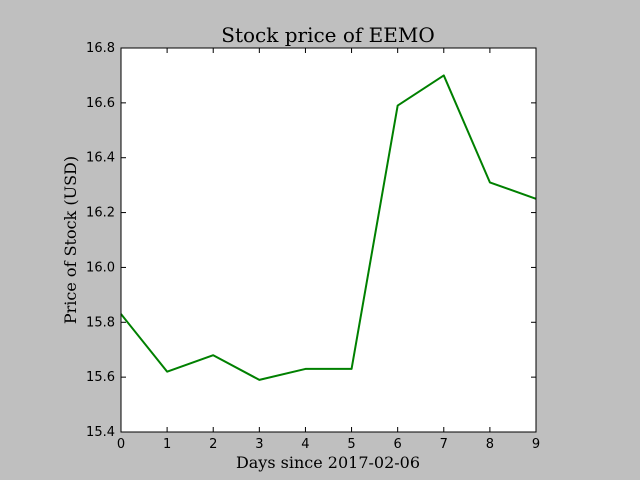 The image size is (640, 480). Describe the element at coordinates (100, 267) in the screenshot. I see `y-tick-label: 16.0` at that location.